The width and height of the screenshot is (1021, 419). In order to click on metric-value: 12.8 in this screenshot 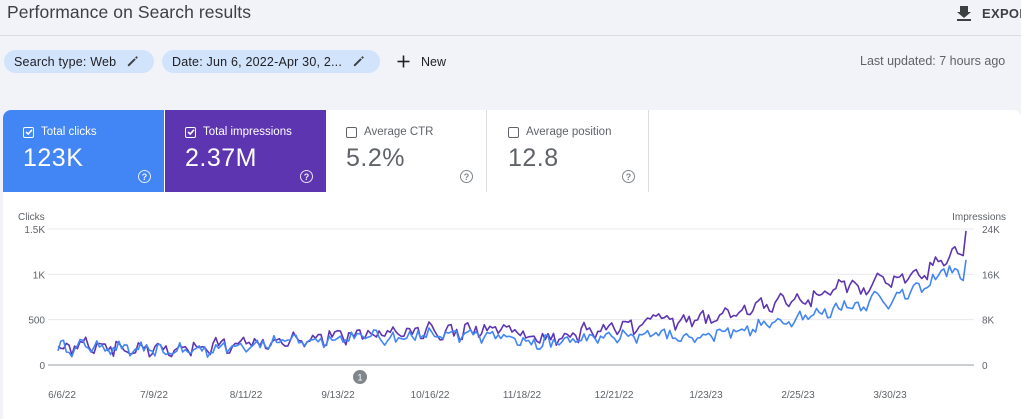, I will do `click(533, 158)`.